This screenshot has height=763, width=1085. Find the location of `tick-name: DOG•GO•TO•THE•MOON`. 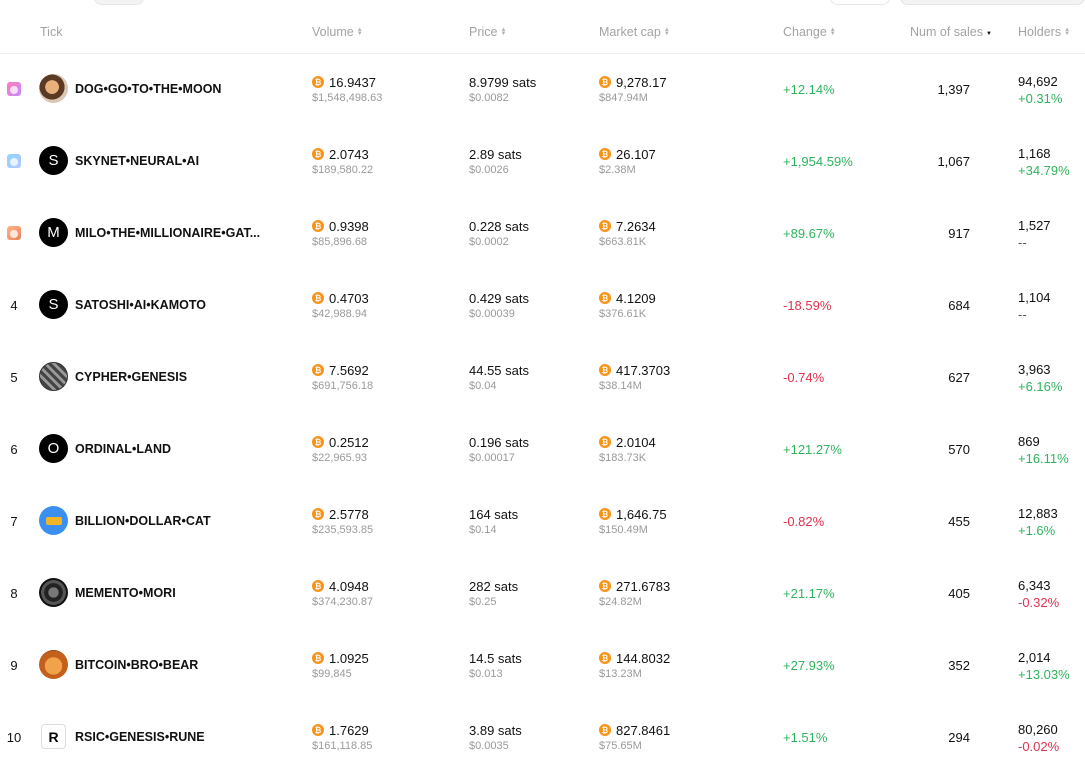

tick-name: DOG•GO•TO•THE•MOON is located at coordinates (148, 89).